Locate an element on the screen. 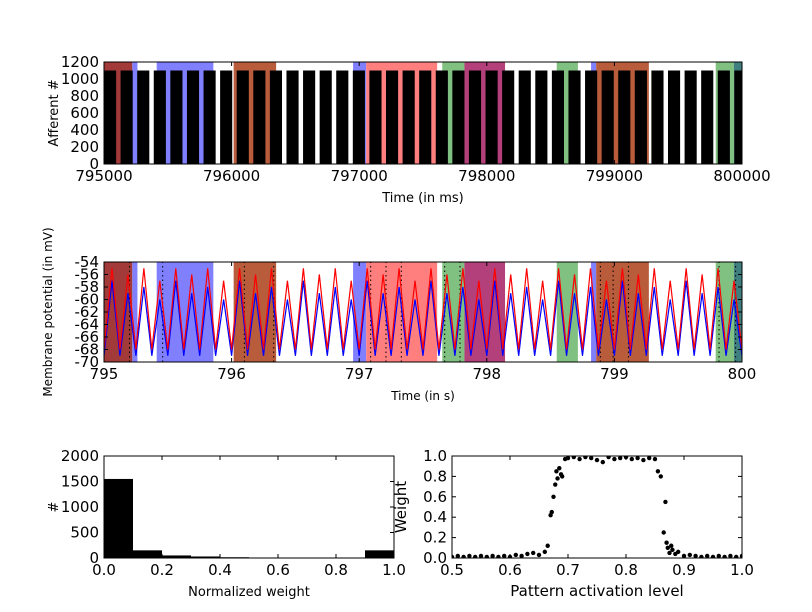  x-tick-label: 796 is located at coordinates (231, 374).